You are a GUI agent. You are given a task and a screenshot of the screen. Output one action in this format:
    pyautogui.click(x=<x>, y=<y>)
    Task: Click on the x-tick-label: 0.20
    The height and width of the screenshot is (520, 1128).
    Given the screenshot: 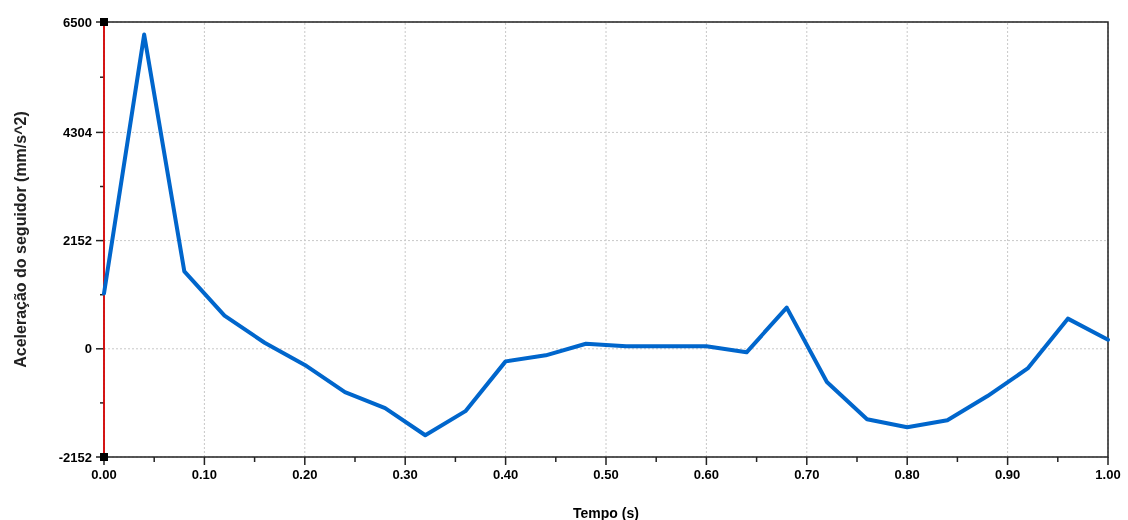 What is the action you would take?
    pyautogui.click(x=305, y=474)
    